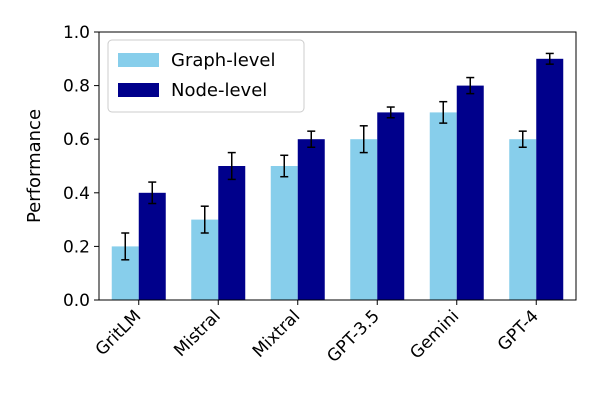  I want to click on x-axis: GritLM Mistral Mixtral GPT-3.5 Gemini GPT-4, so click(317, 333).